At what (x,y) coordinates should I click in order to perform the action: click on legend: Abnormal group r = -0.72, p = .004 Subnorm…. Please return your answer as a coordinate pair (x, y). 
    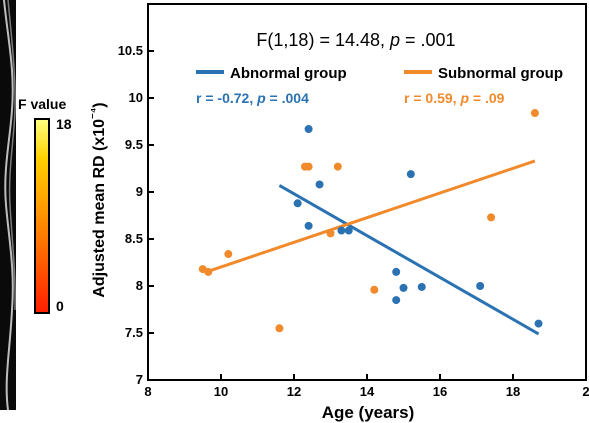
    Looking at the image, I should click on (379, 85).